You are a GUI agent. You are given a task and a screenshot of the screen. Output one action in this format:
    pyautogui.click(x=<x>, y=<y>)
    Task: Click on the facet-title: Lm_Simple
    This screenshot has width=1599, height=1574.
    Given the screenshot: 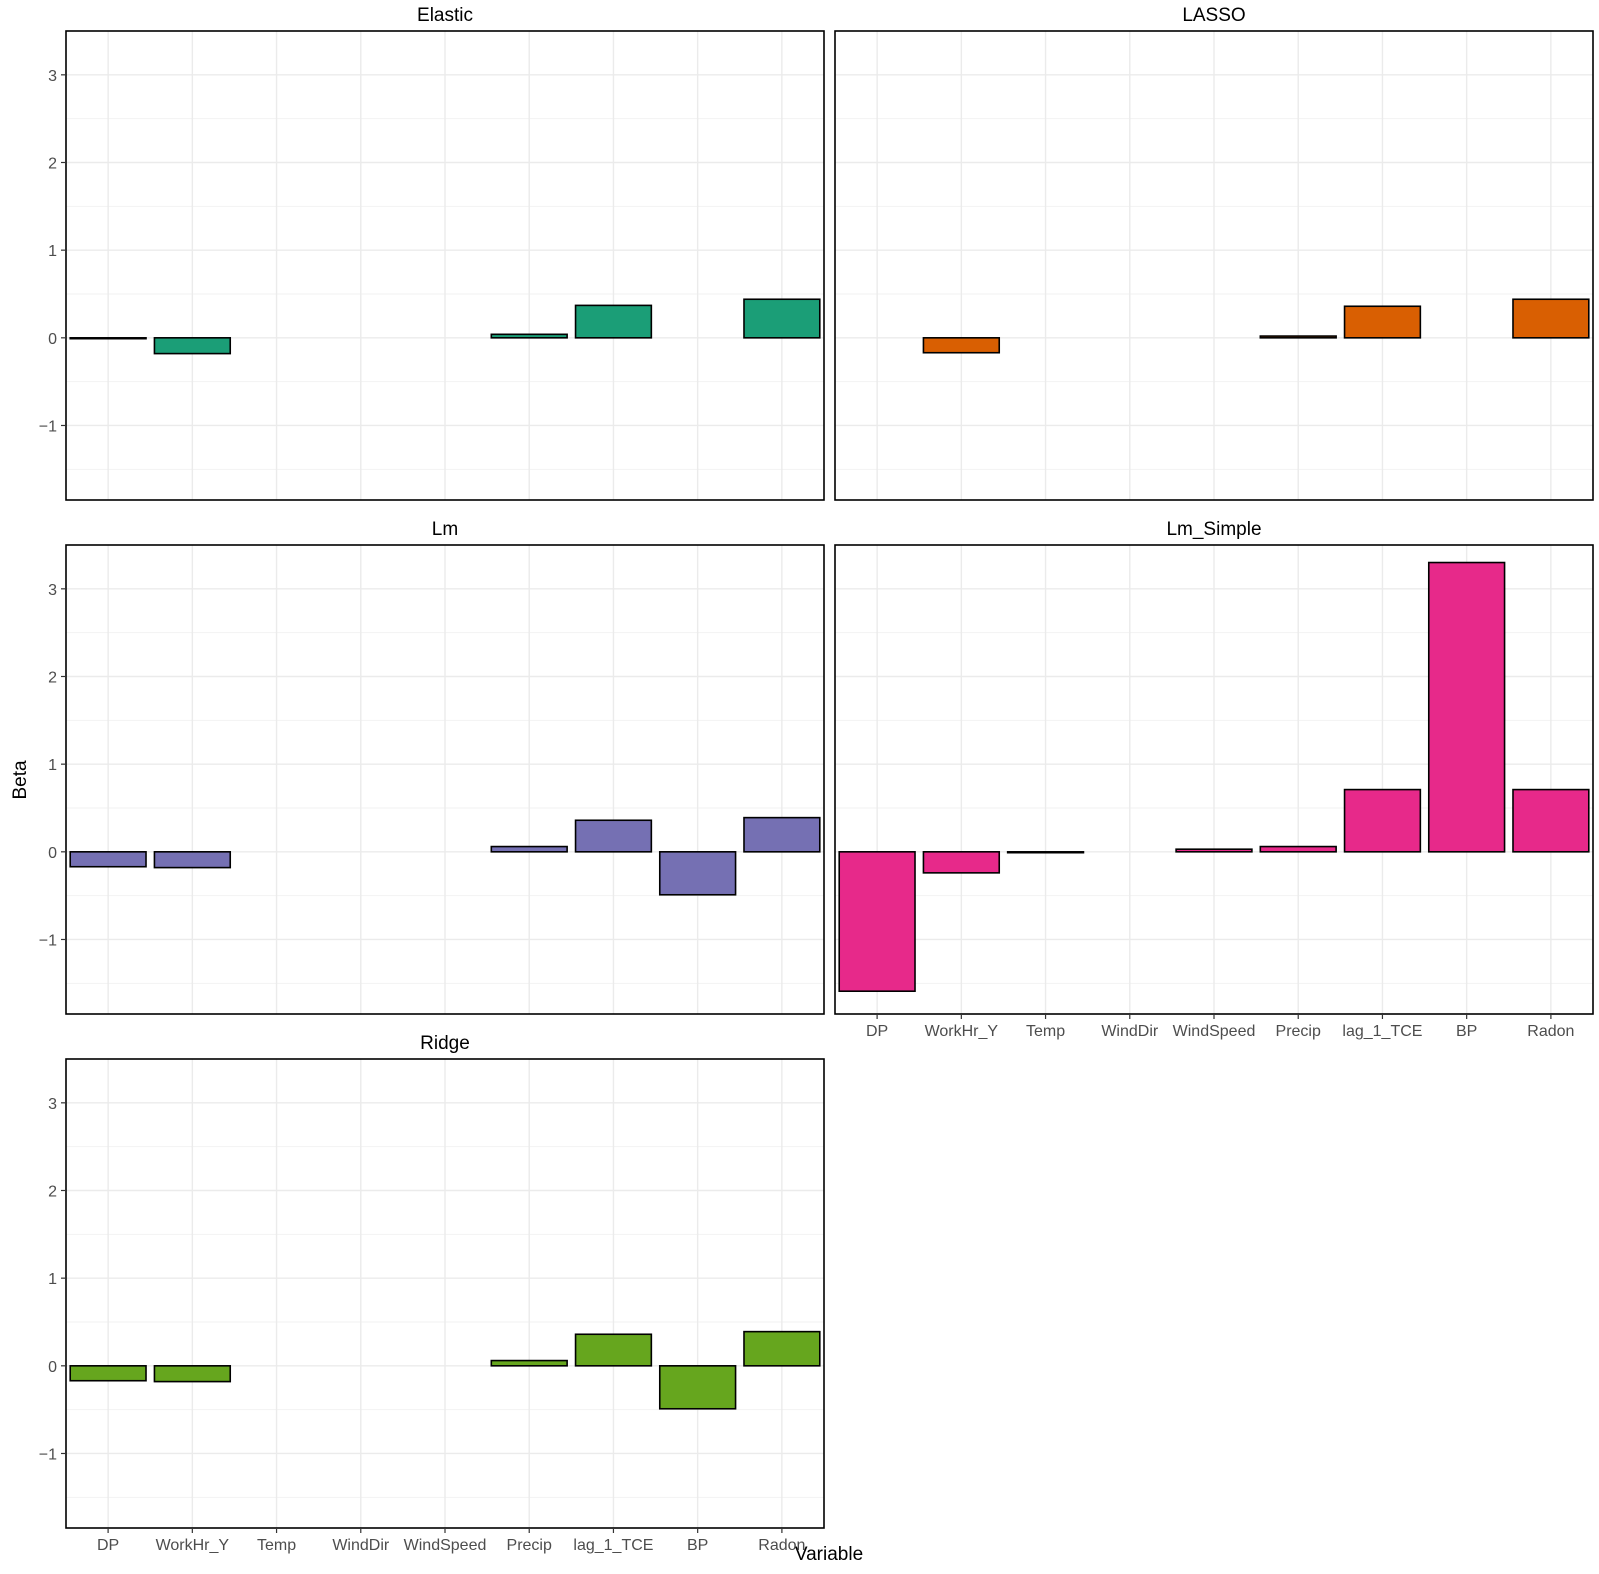 What is the action you would take?
    pyautogui.click(x=1213, y=529)
    